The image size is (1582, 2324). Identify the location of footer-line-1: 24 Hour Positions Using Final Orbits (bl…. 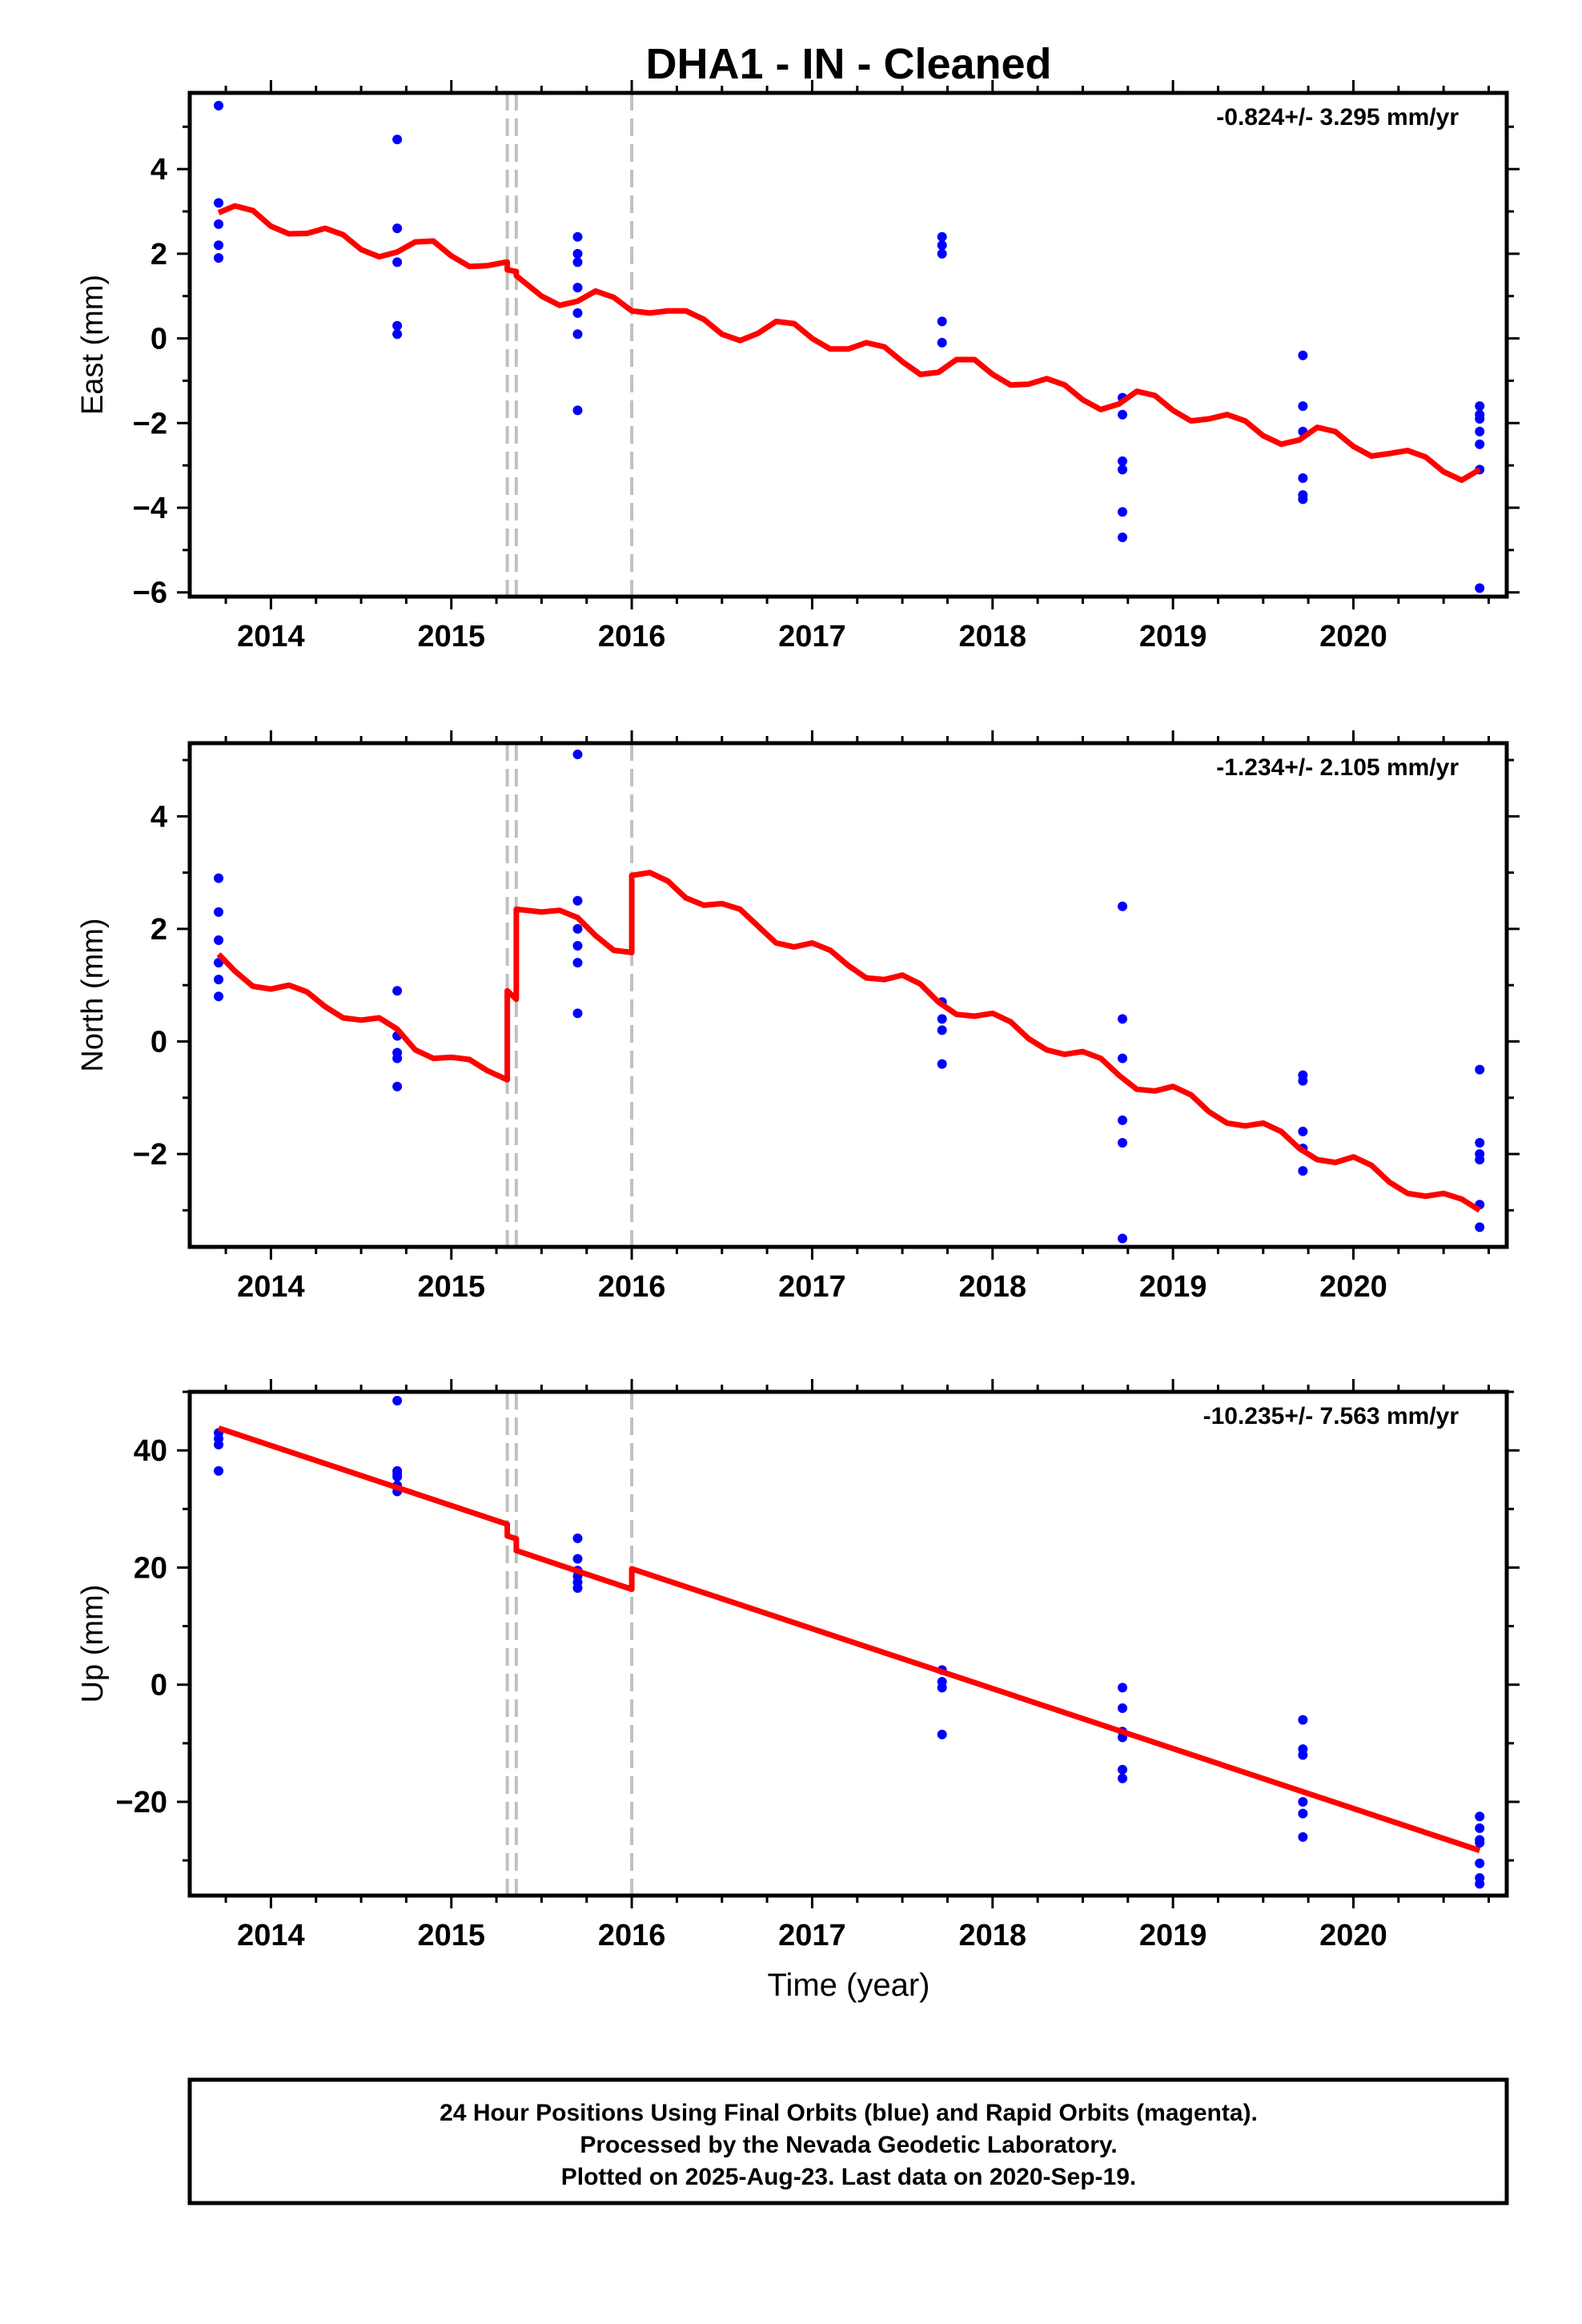
(849, 2113).